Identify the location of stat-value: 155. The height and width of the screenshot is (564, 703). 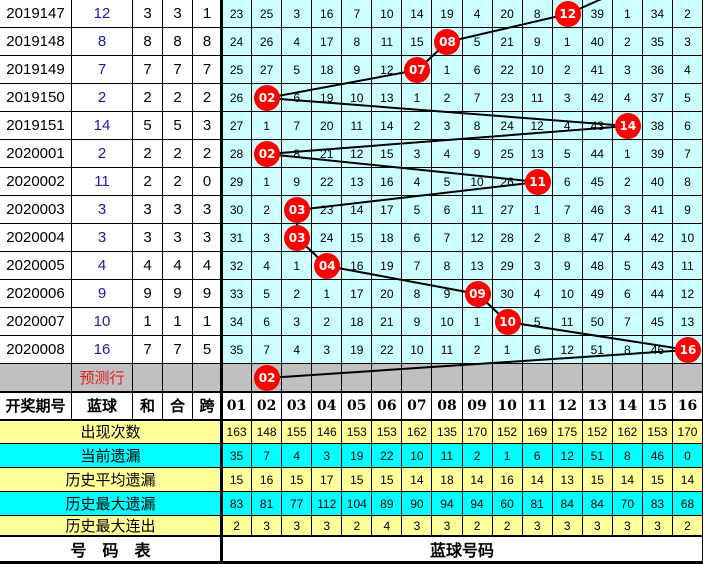
(297, 432).